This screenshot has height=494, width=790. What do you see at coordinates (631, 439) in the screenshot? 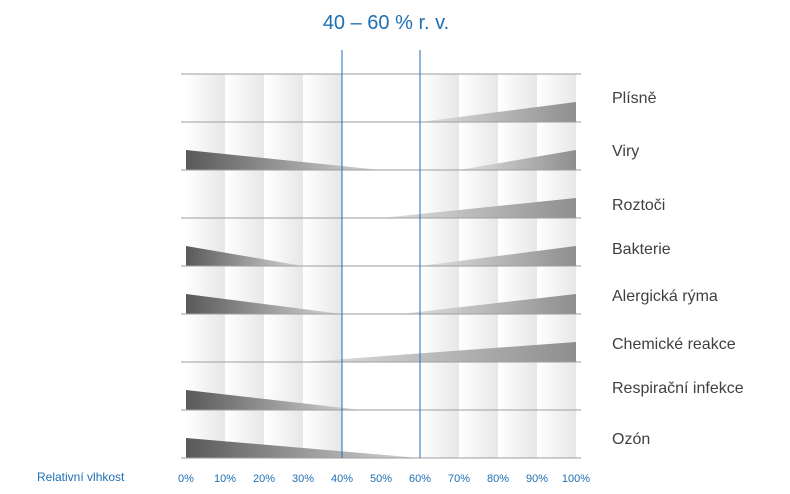
I see `category-label: Ozón` at bounding box center [631, 439].